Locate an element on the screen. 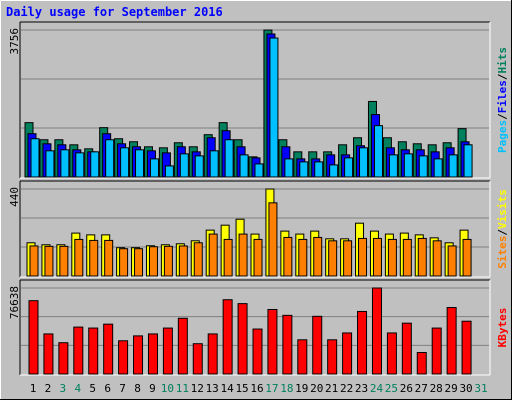 The height and width of the screenshot is (400, 512). x-tick-label: 8 is located at coordinates (137, 388).